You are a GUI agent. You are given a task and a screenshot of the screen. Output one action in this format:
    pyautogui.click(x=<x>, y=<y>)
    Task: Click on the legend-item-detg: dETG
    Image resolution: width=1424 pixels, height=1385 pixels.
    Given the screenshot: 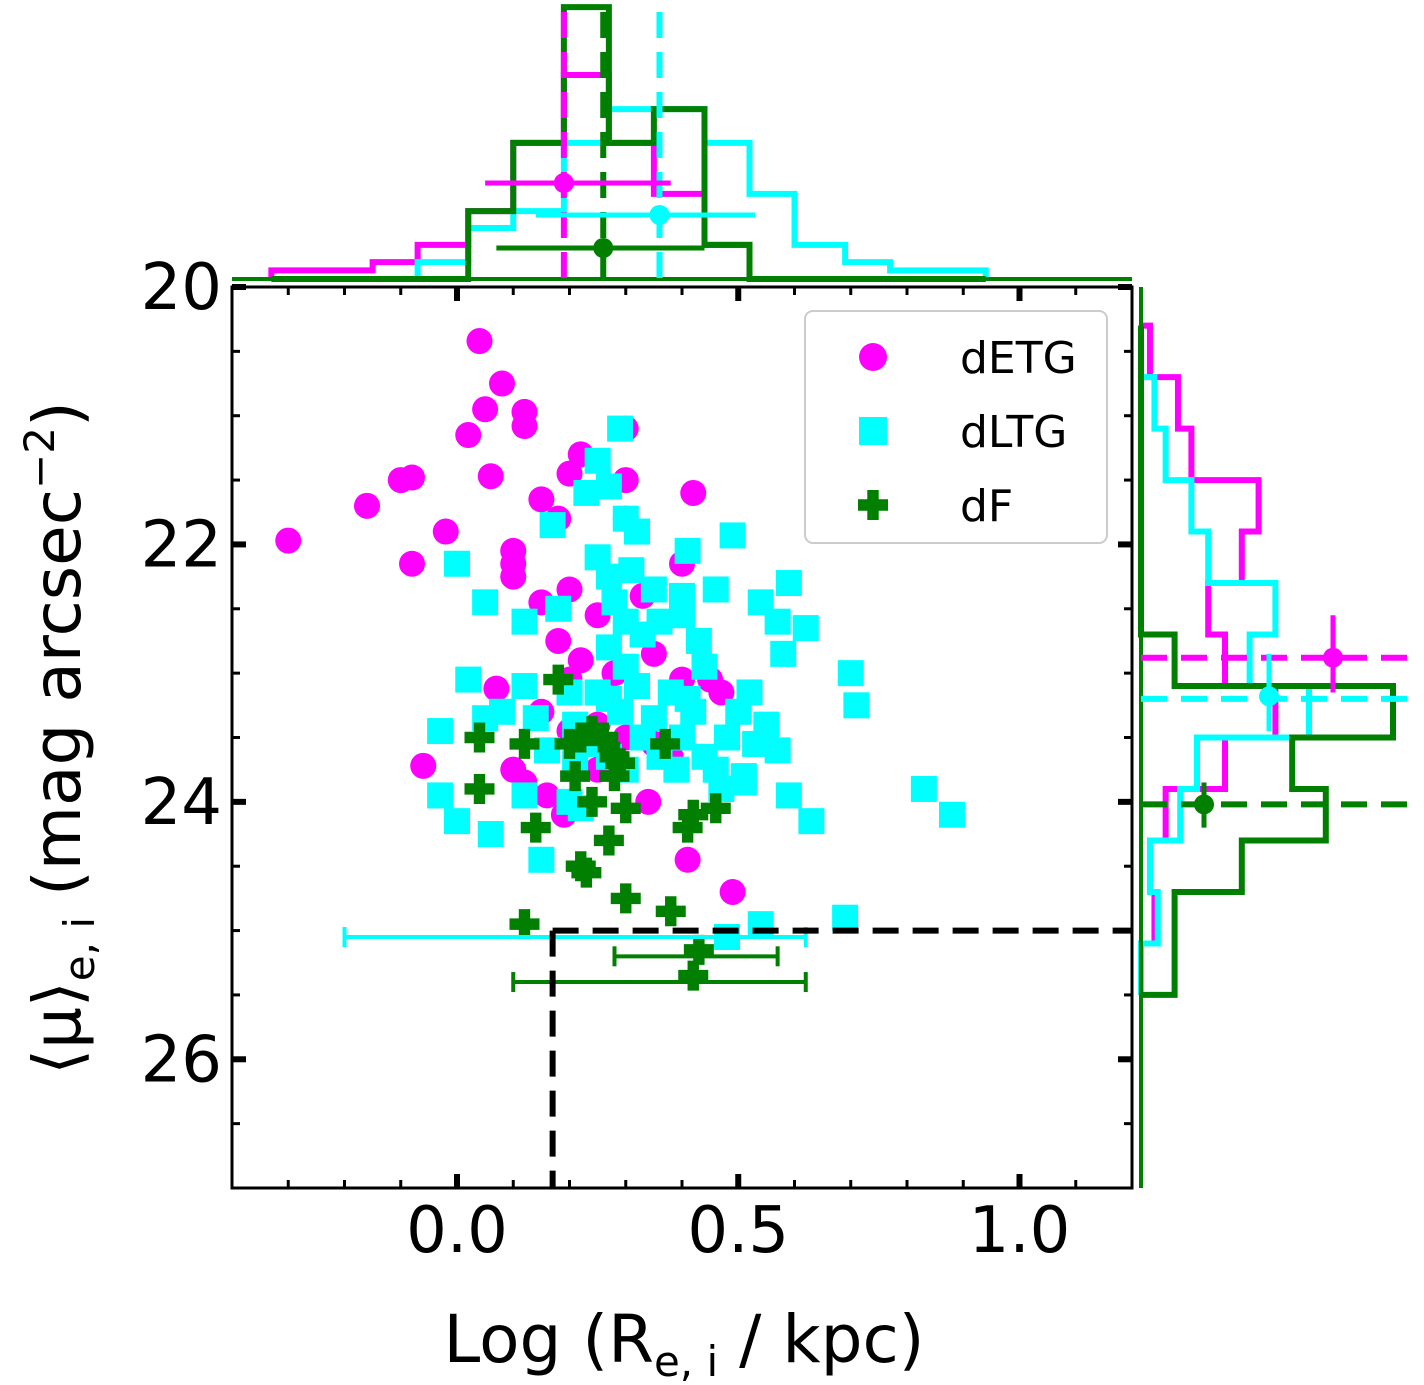 What is the action you would take?
    pyautogui.click(x=968, y=358)
    